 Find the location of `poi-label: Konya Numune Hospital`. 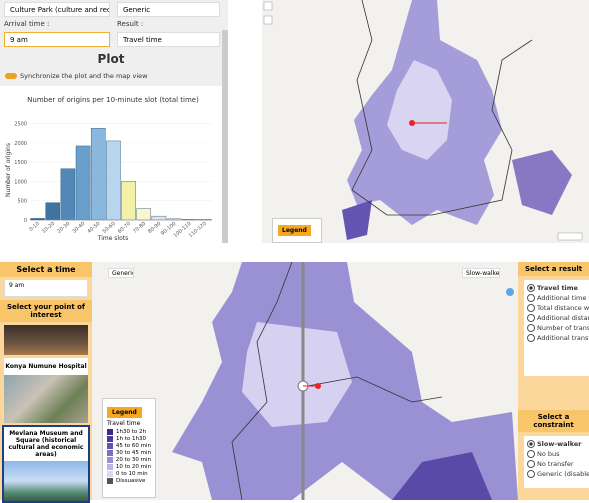

poi-label: Konya Numune Hospital is located at coordinates (46, 366).